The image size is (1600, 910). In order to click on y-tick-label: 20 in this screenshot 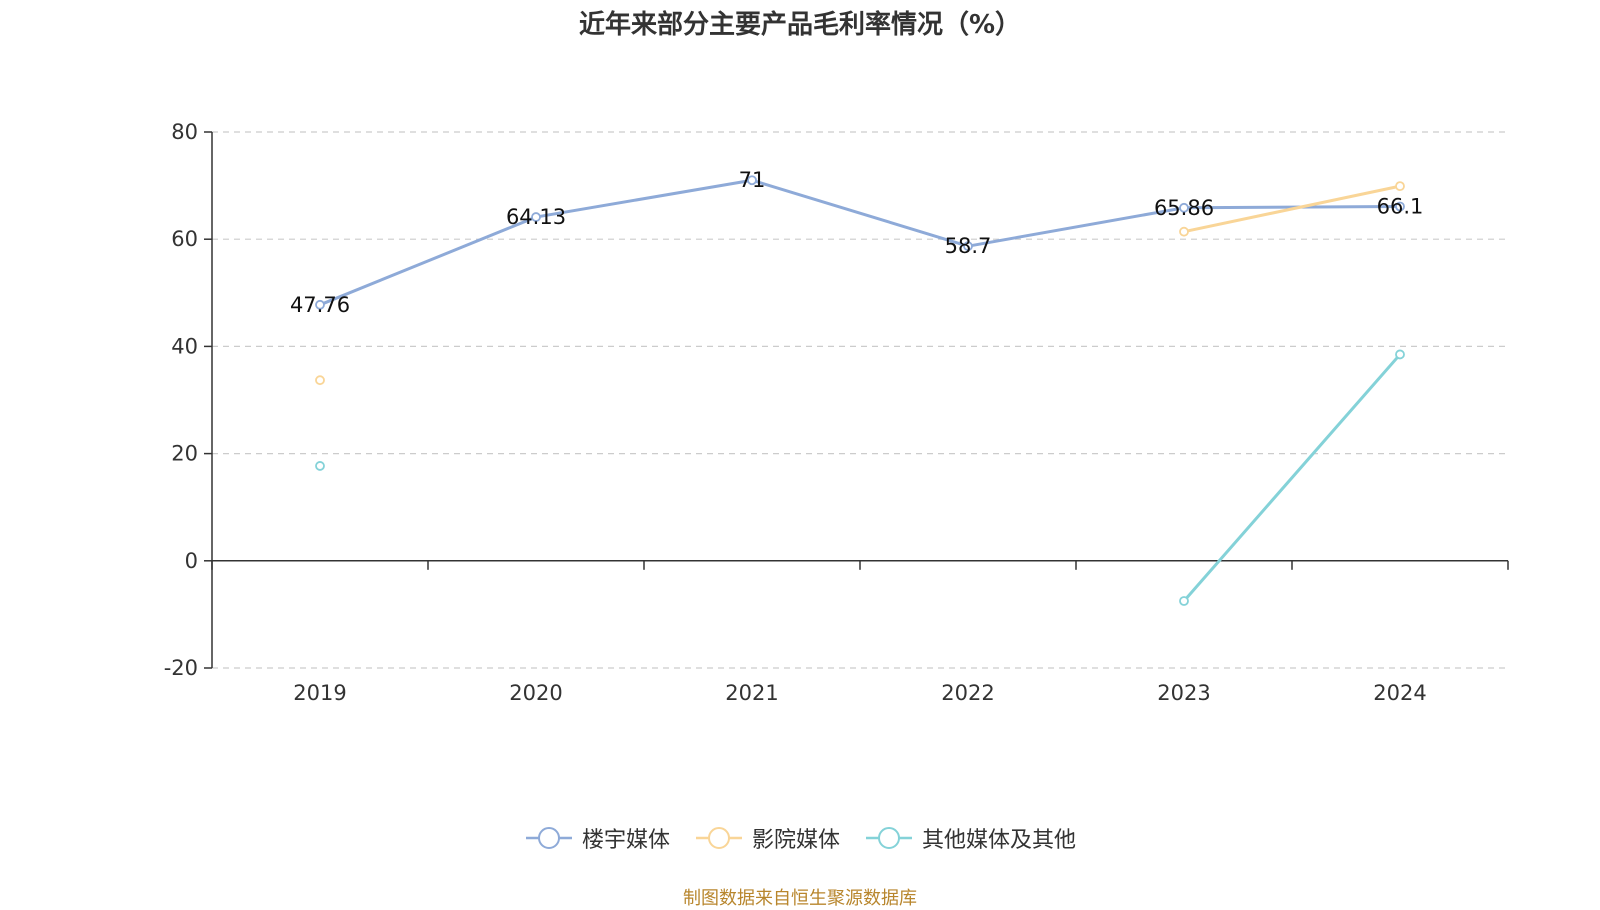, I will do `click(184, 454)`.